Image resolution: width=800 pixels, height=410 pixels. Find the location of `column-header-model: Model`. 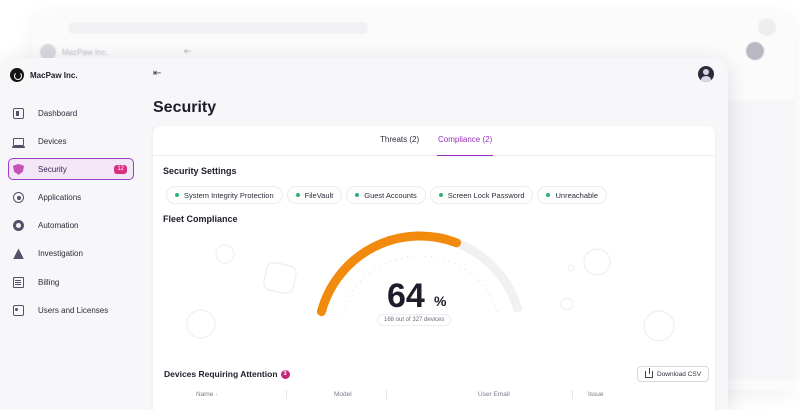

column-header-model: Model is located at coordinates (343, 394).